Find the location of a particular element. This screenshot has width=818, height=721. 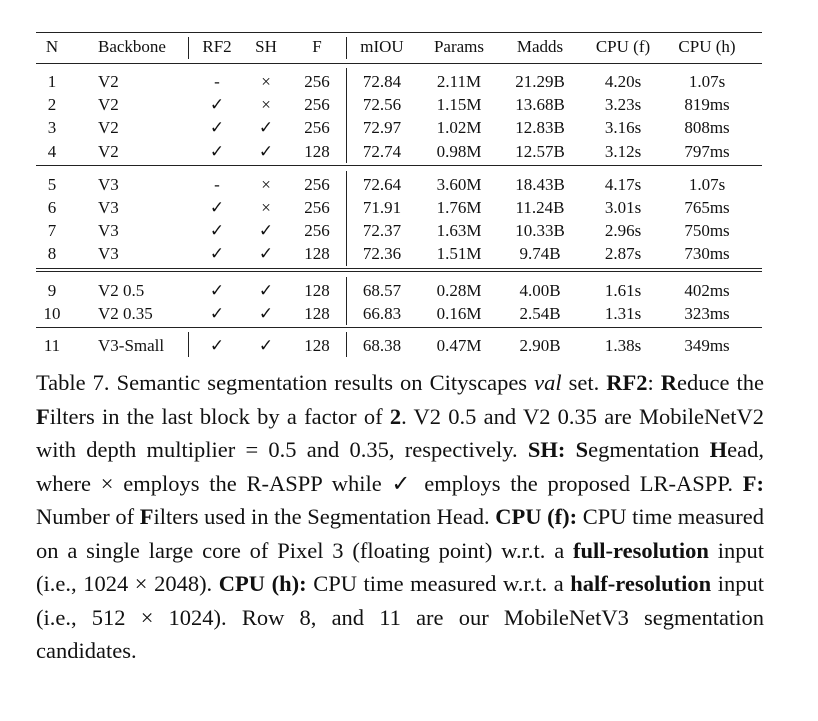

cell-n: 6 is located at coordinates (52, 207).